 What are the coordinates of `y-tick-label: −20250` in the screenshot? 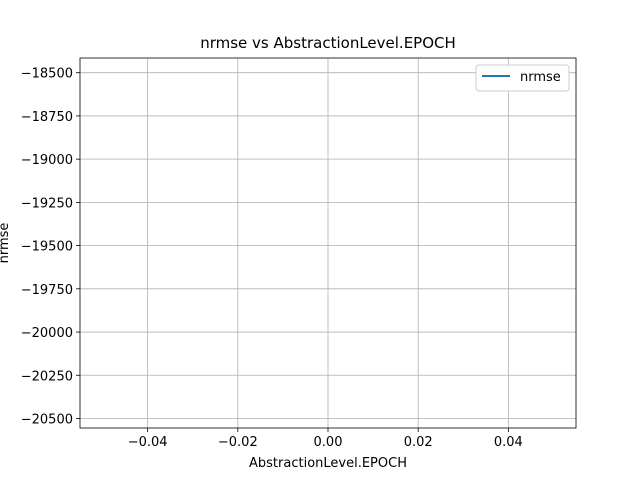 It's located at (47, 376).